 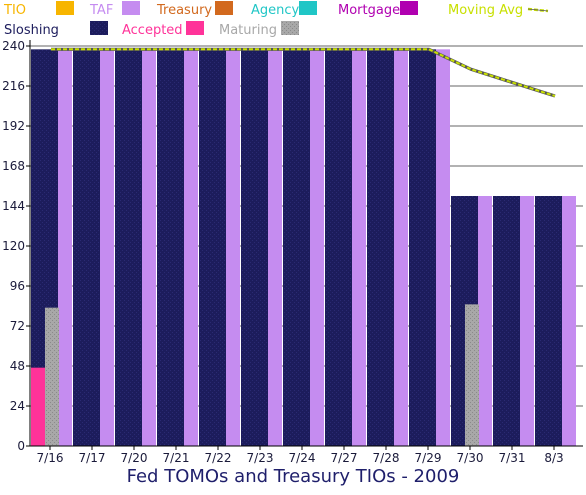 I want to click on x-tick-label-7-27: 7/27, so click(x=344, y=458).